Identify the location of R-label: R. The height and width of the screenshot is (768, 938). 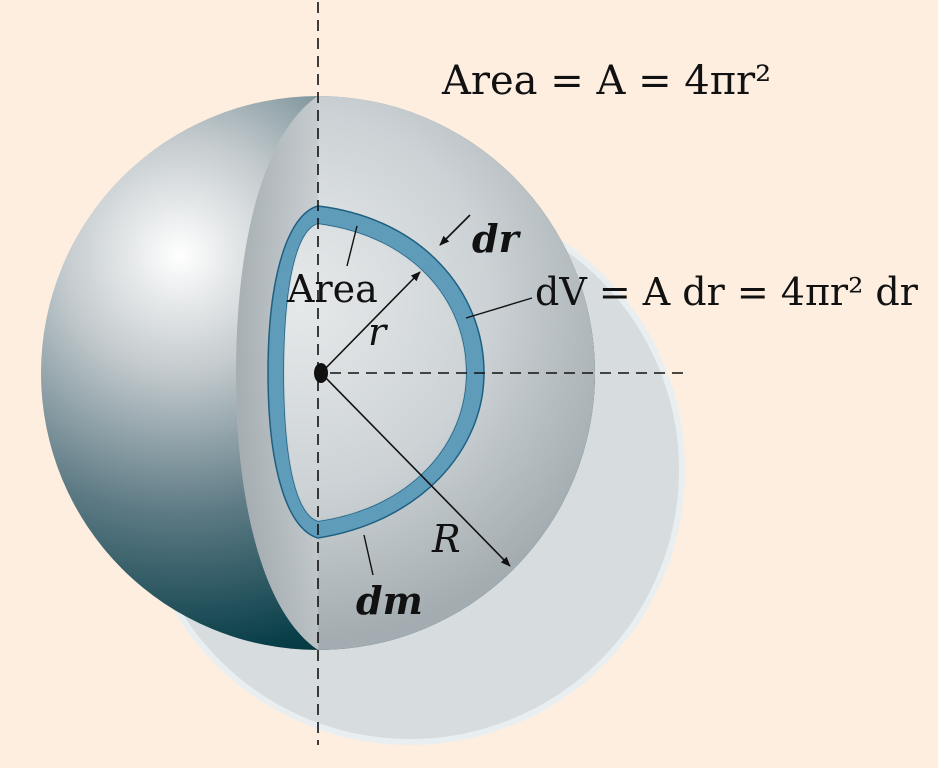
(446, 539).